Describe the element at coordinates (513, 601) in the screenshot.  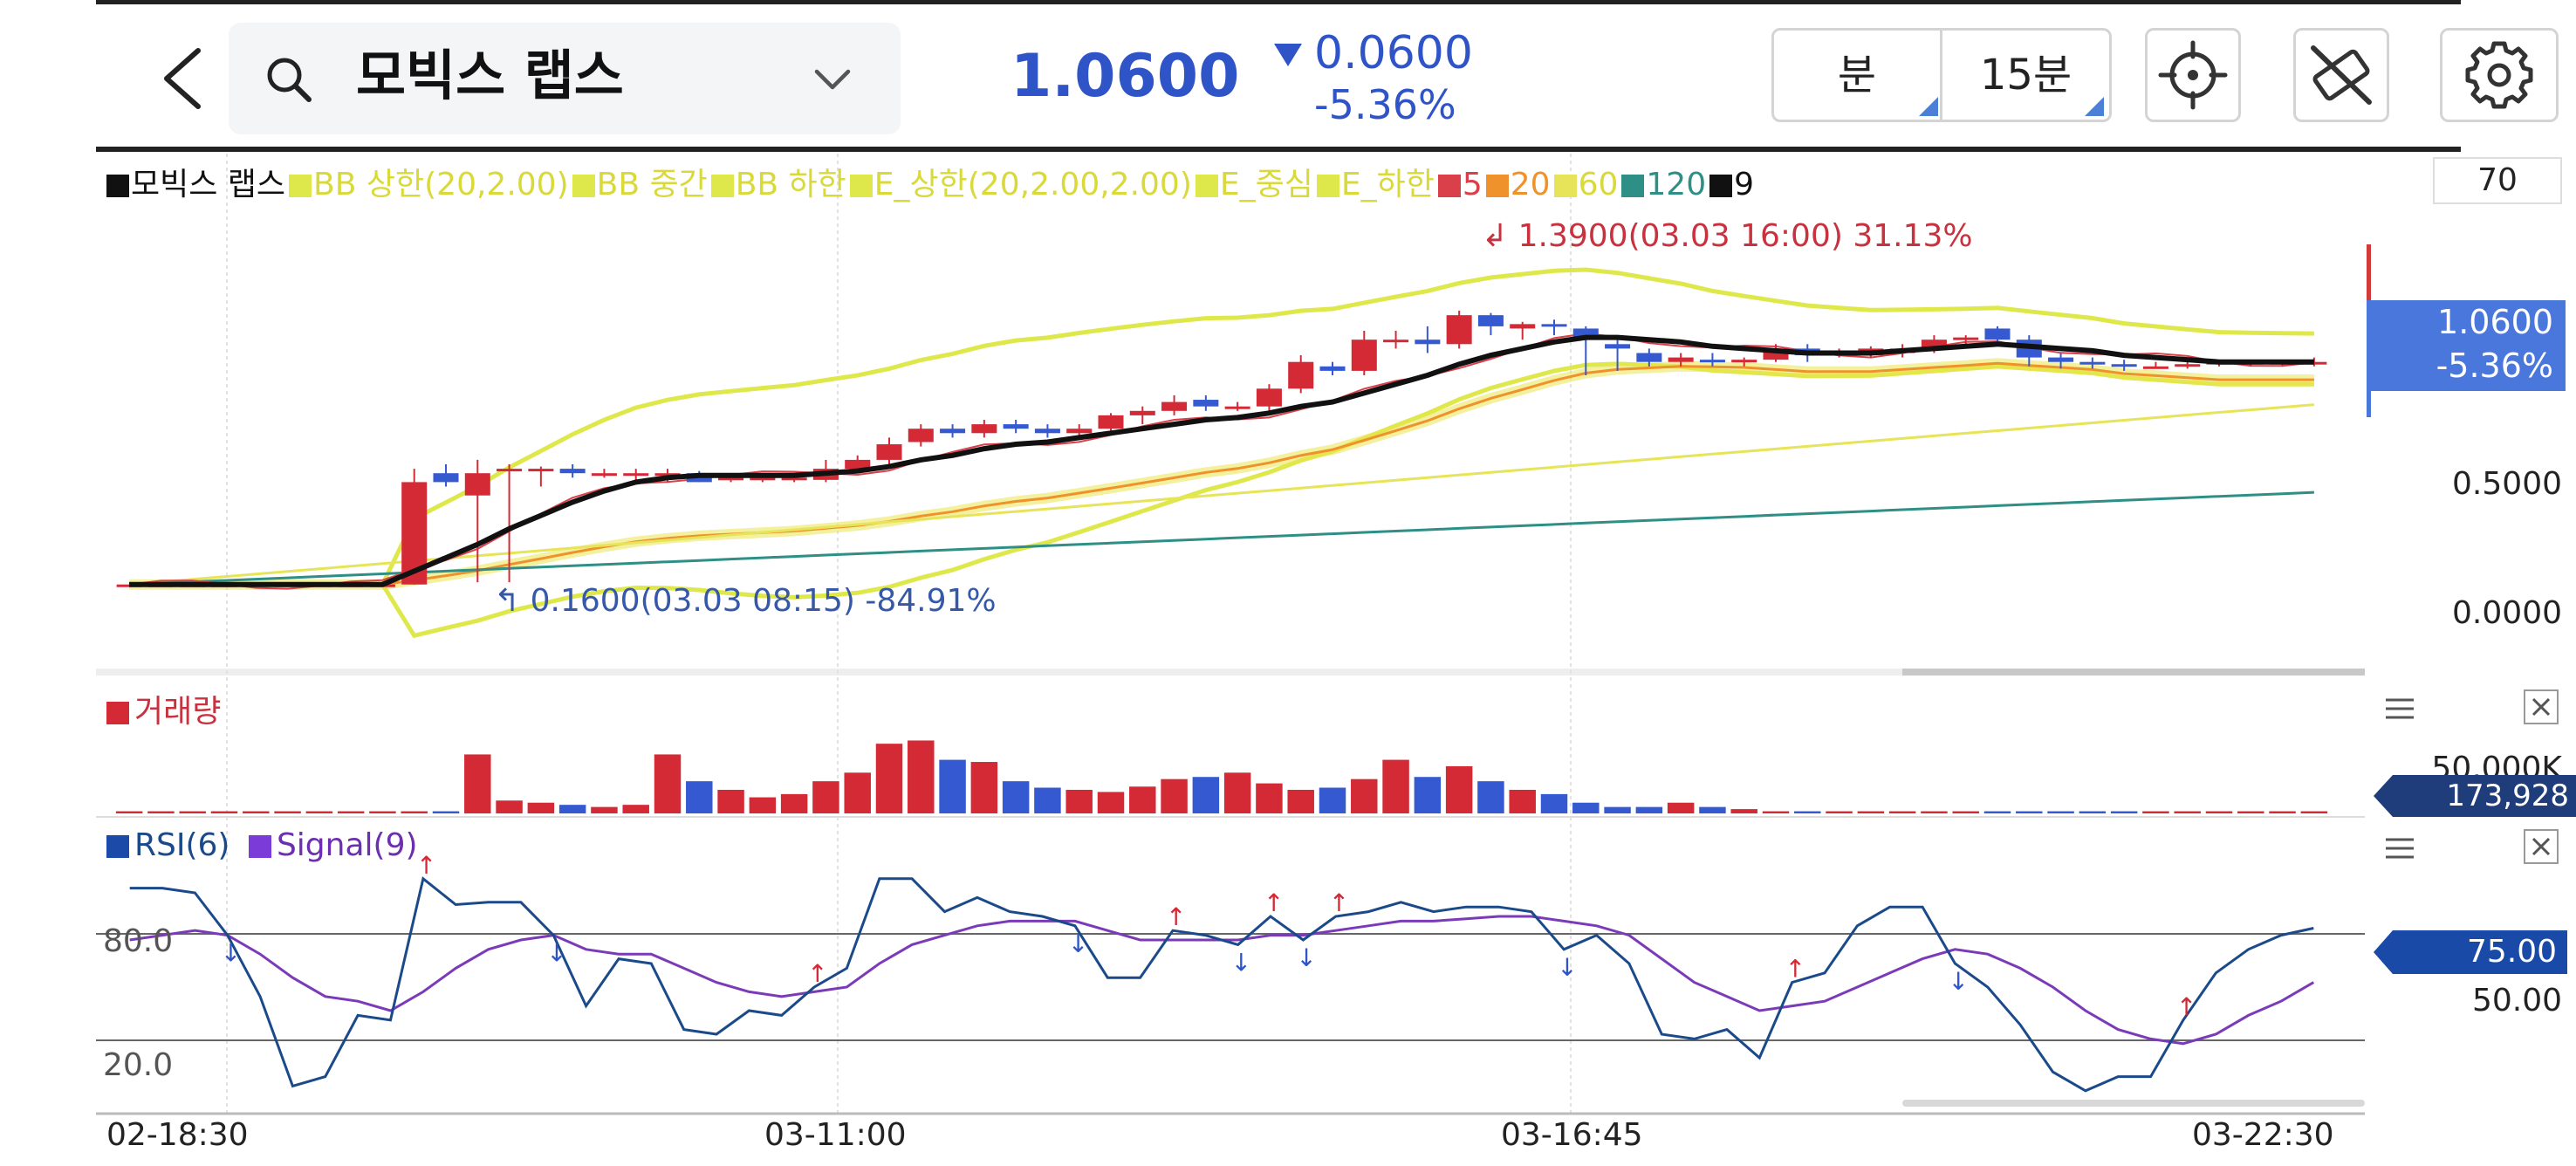
I see `low-arrow-icon: ↰` at that location.